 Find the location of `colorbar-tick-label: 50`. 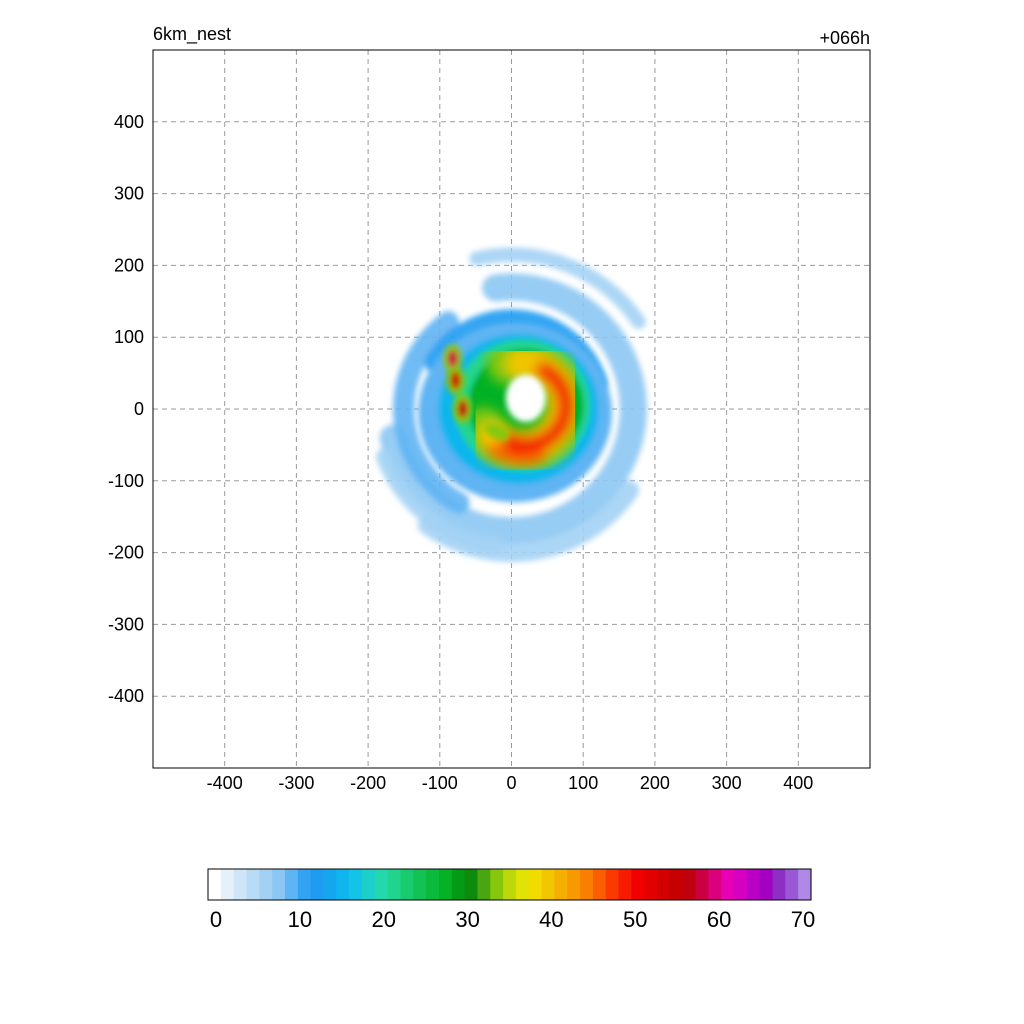

colorbar-tick-label: 50 is located at coordinates (635, 919).